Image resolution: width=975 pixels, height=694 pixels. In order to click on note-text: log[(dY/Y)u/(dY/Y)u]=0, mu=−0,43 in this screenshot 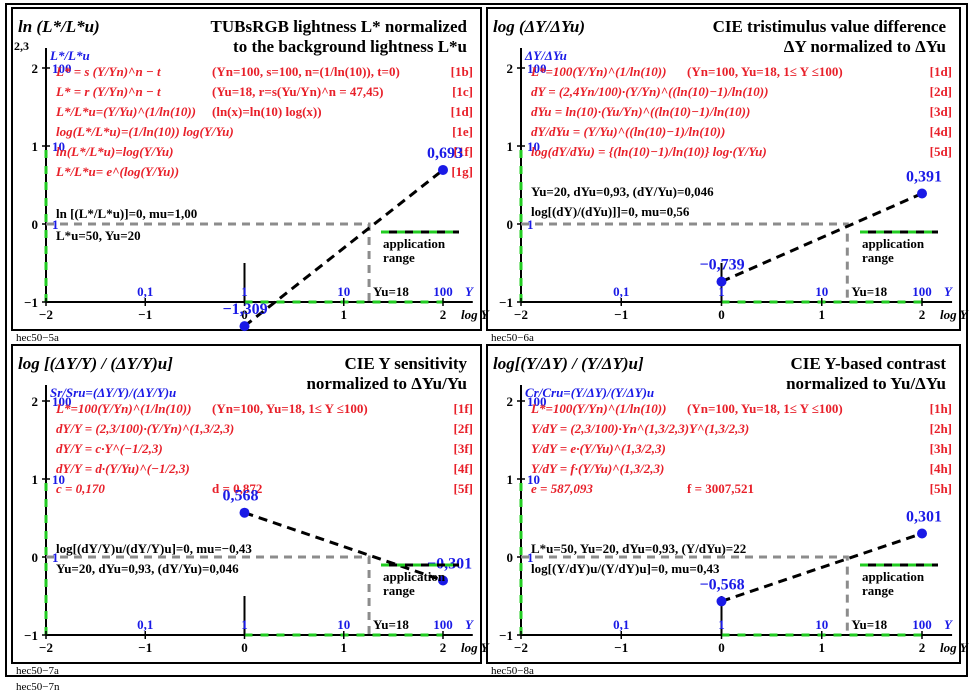, I will do `click(154, 548)`.